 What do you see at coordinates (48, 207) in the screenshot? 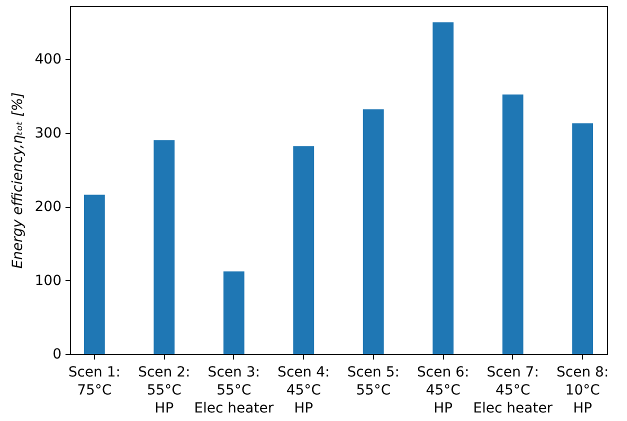
I see `y-tick-label: 200` at bounding box center [48, 207].